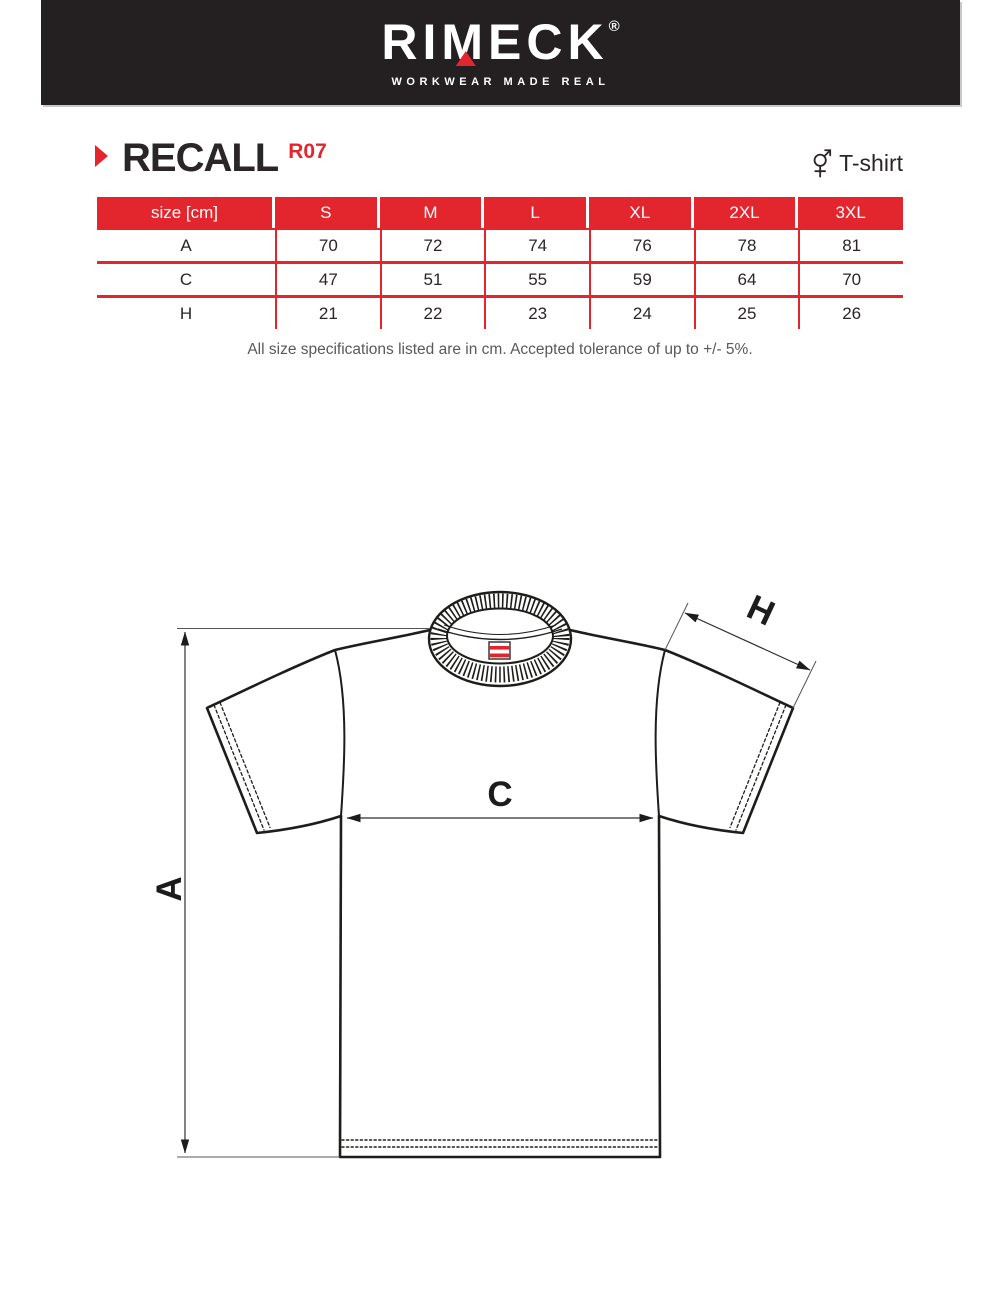 The image size is (1000, 1300). I want to click on size-value: 24, so click(641, 313).